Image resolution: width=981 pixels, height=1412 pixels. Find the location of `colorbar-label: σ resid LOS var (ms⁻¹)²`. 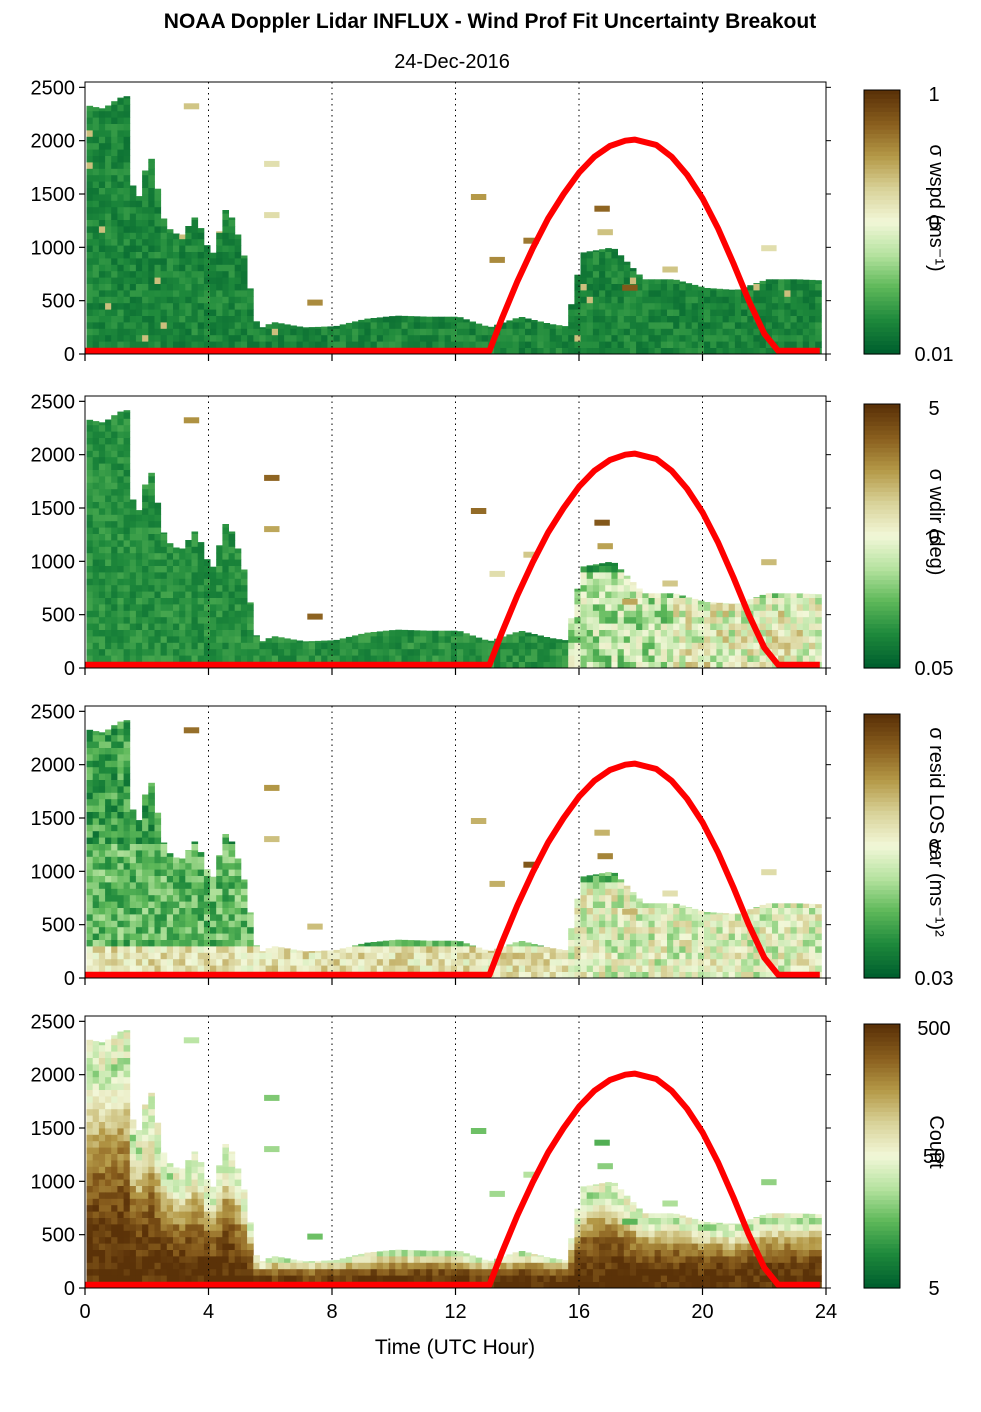

colorbar-label: σ resid LOS var (ms⁻¹)² is located at coordinates (936, 832).